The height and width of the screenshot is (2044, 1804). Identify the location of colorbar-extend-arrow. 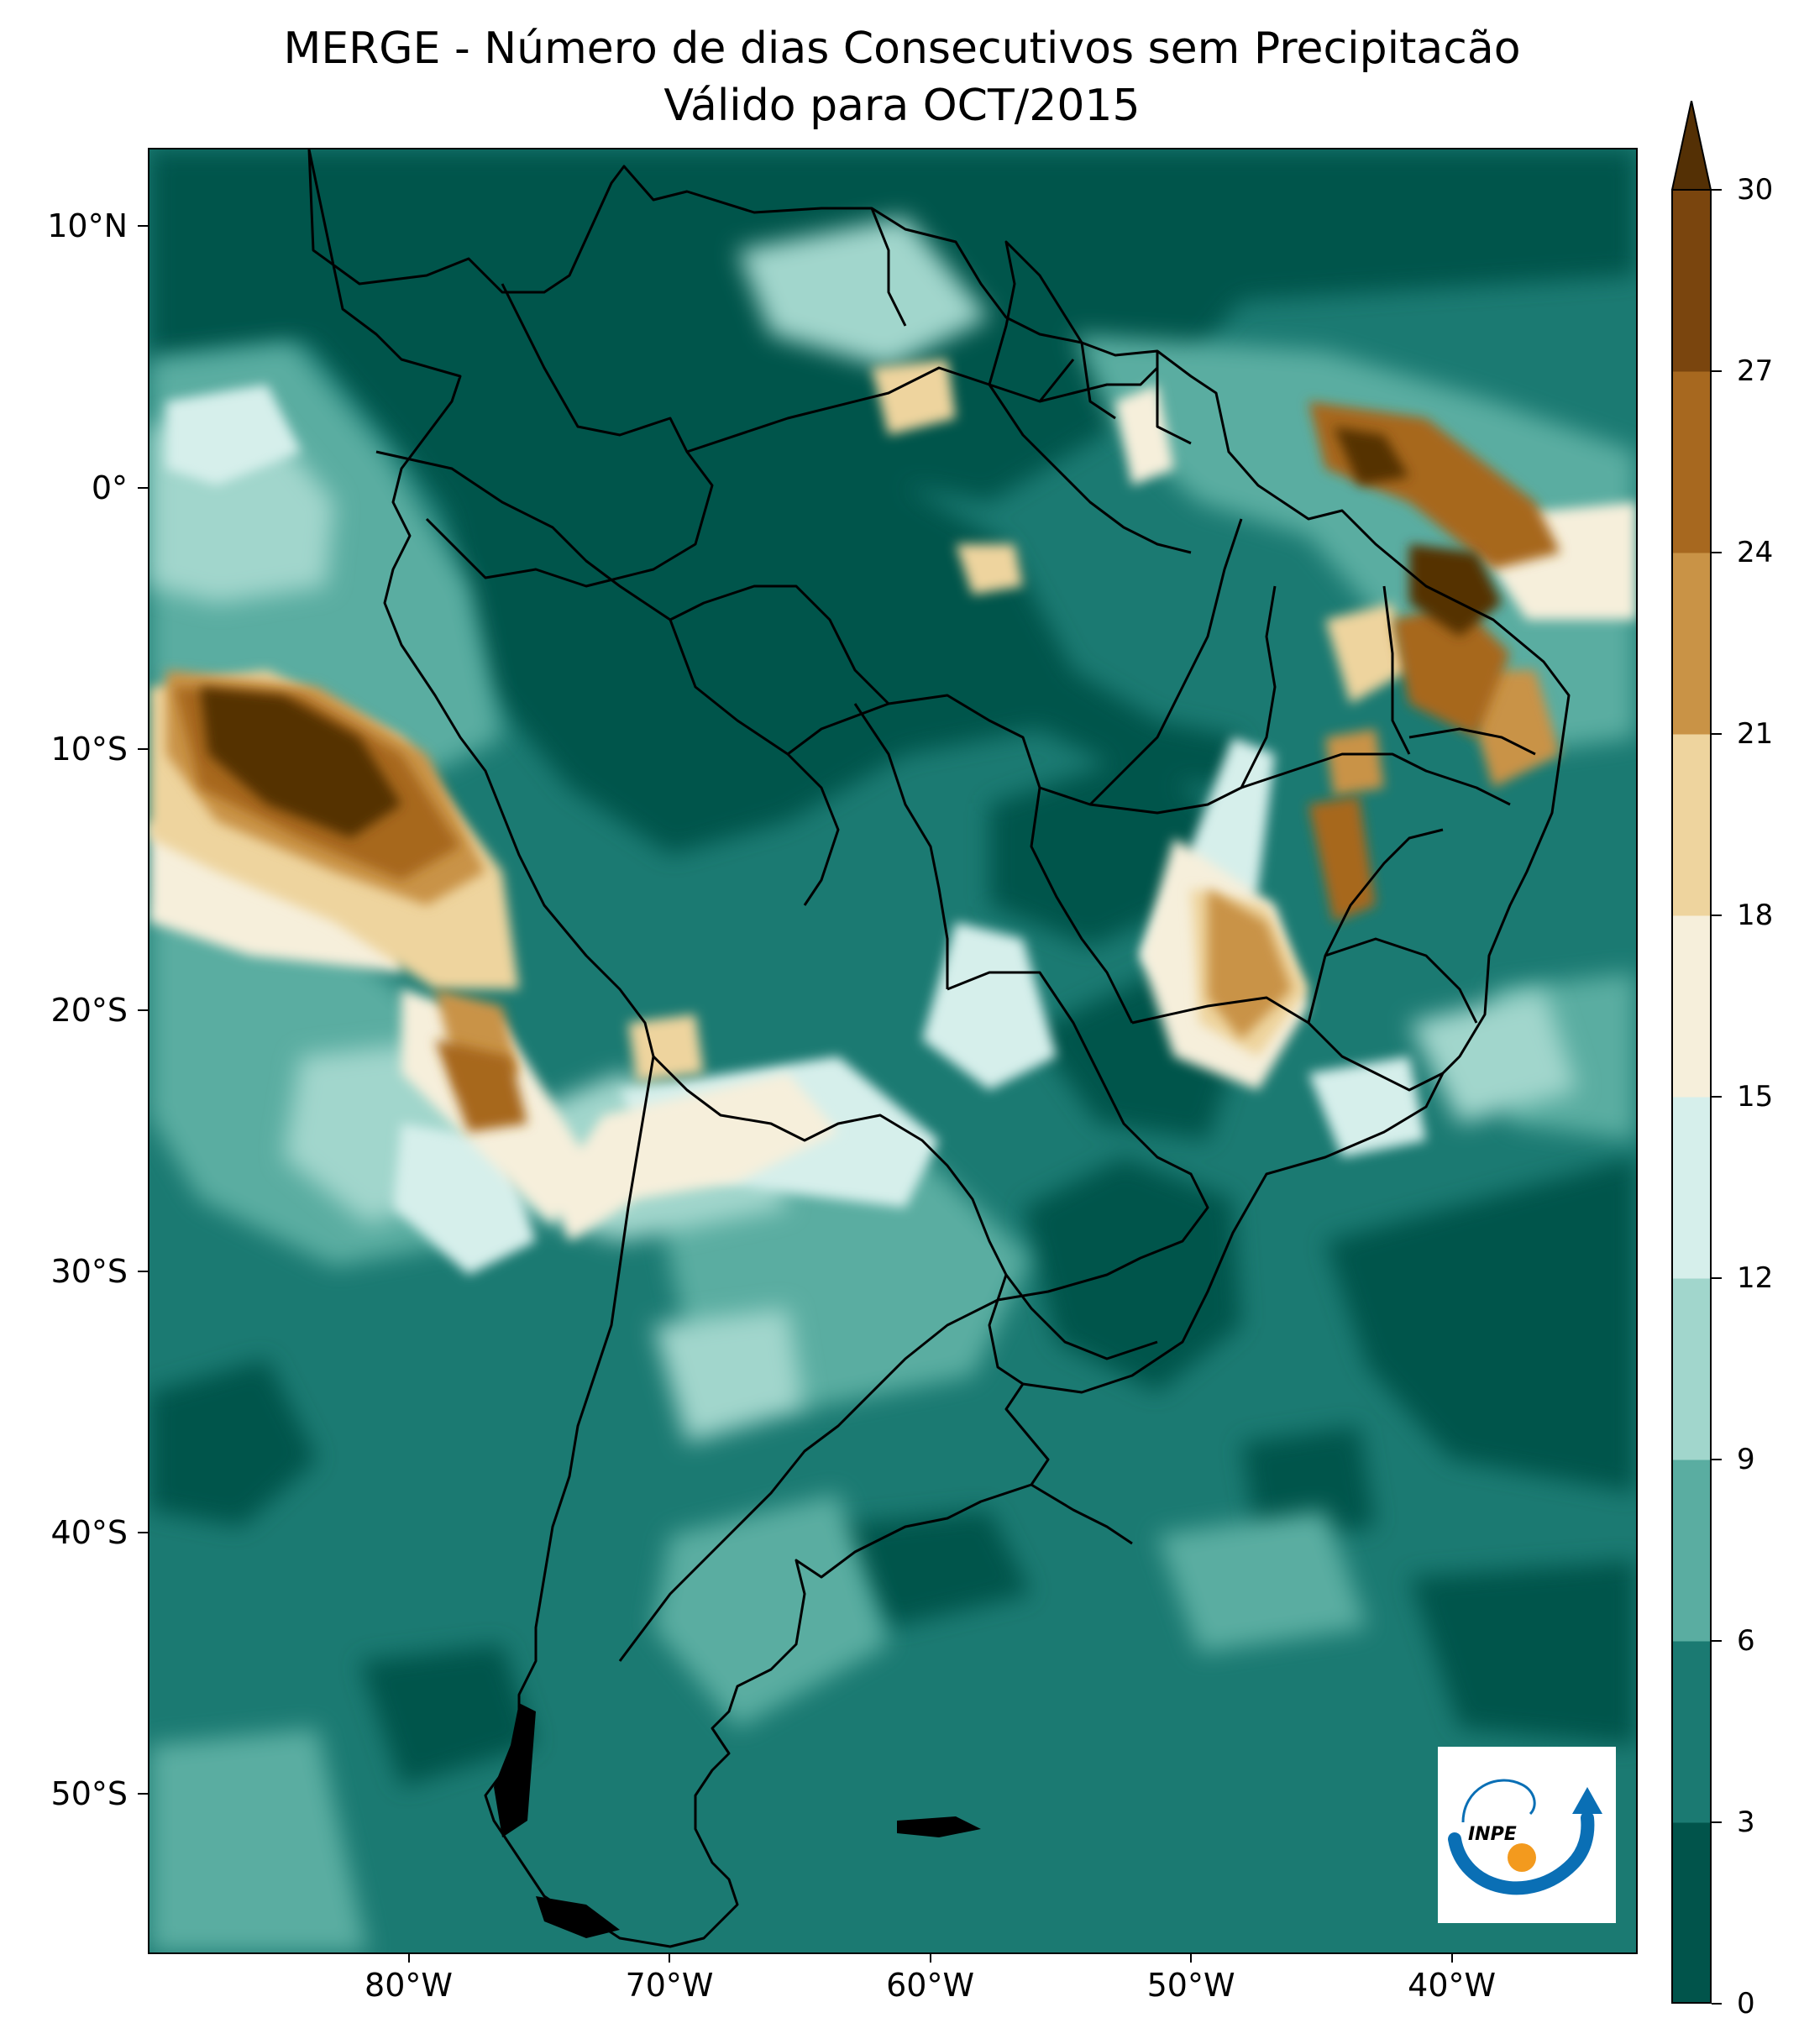
(1691, 146).